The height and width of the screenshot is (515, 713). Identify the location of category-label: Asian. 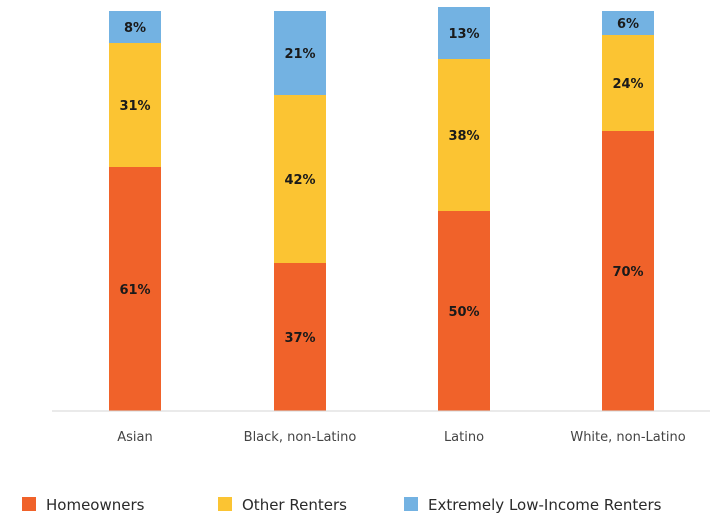
(134, 437).